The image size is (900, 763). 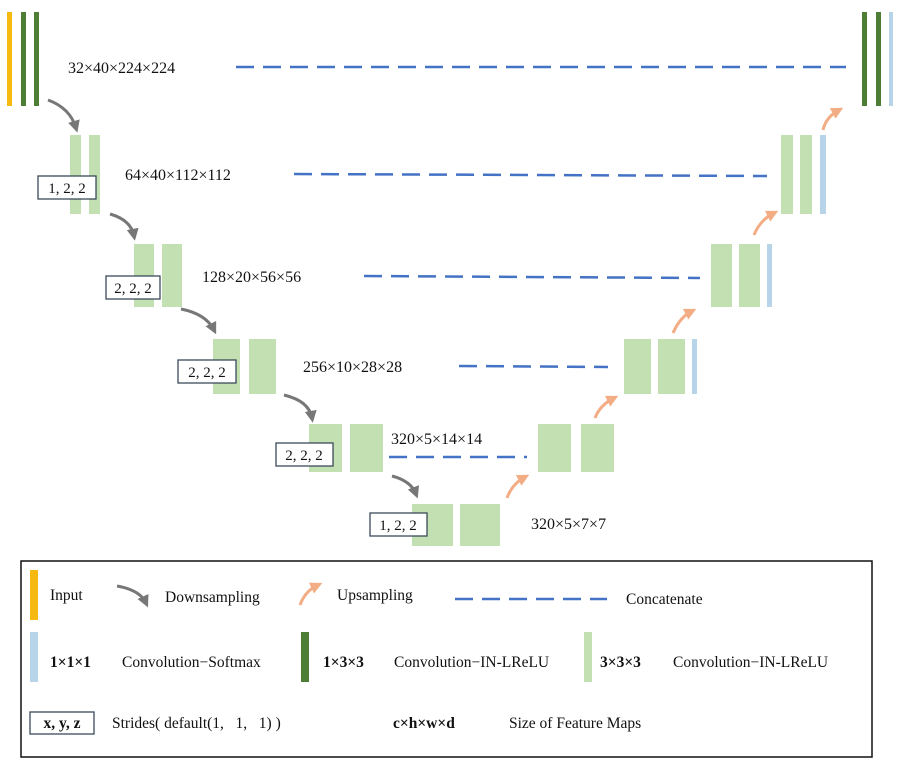 What do you see at coordinates (568, 524) in the screenshot?
I see `feature-size-label: 320×5×7×7` at bounding box center [568, 524].